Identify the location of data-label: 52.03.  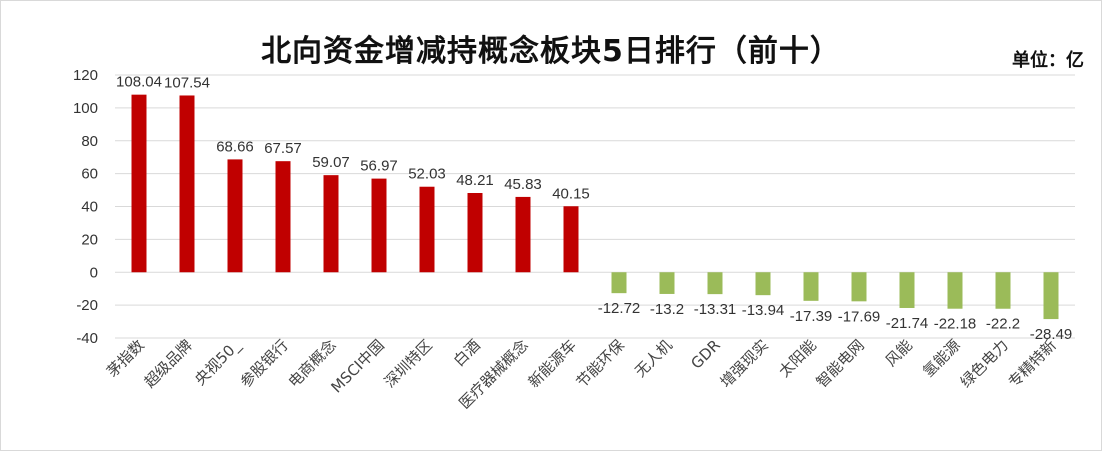
(427, 174).